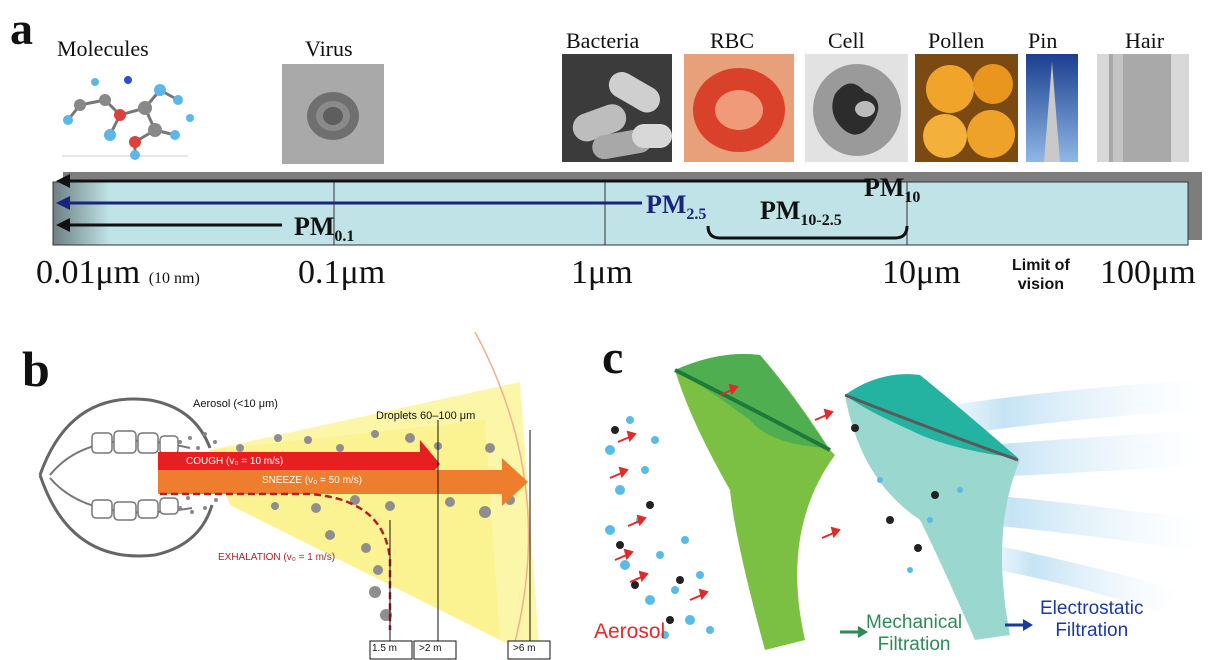 This screenshot has width=1222, height=660. I want to click on droplets-size-label: Droplets 60–100 μm, so click(426, 416).